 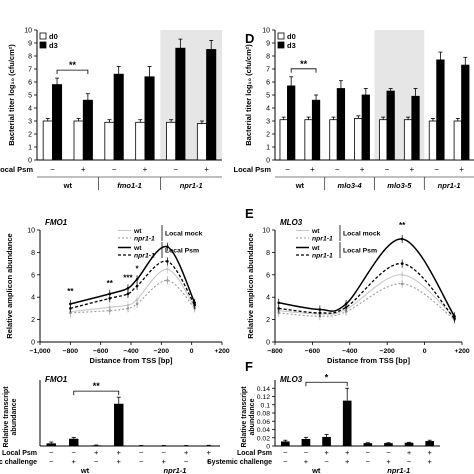 What do you see at coordinates (184, 234) in the screenshot?
I see `legend-group-label: Local mock` at bounding box center [184, 234].